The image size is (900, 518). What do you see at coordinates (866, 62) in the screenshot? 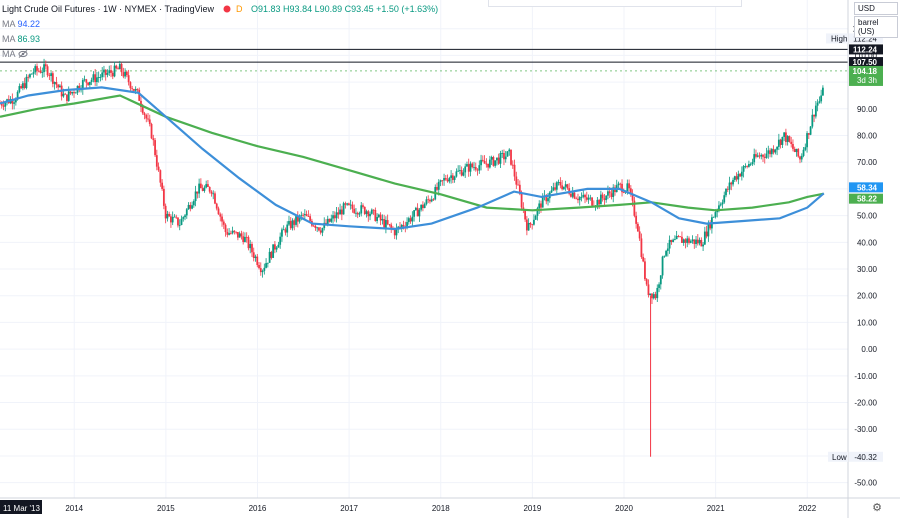
I see `hline-price-box` at bounding box center [866, 62].